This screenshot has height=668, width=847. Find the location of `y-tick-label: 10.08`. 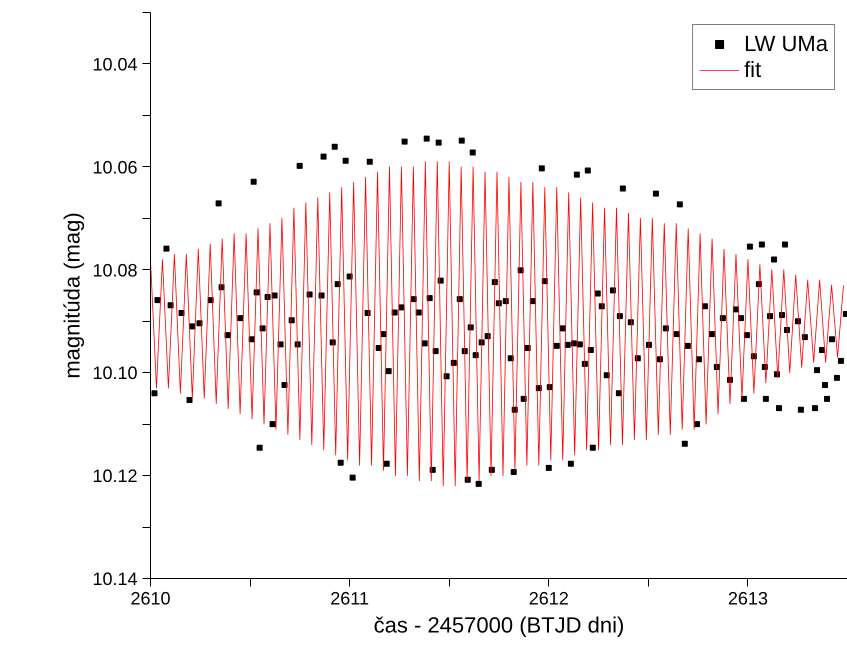

y-tick-label: 10.08 is located at coordinates (115, 270).